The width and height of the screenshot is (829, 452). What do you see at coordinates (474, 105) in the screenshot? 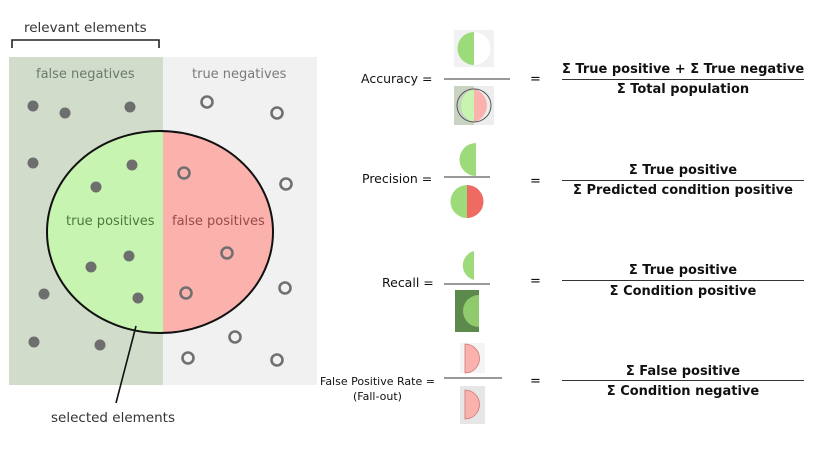
I see `accuracy-denominator-icon` at bounding box center [474, 105].